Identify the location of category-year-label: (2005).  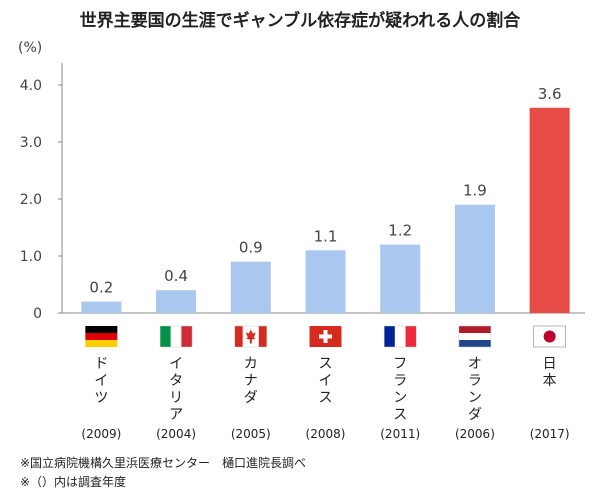
(251, 434).